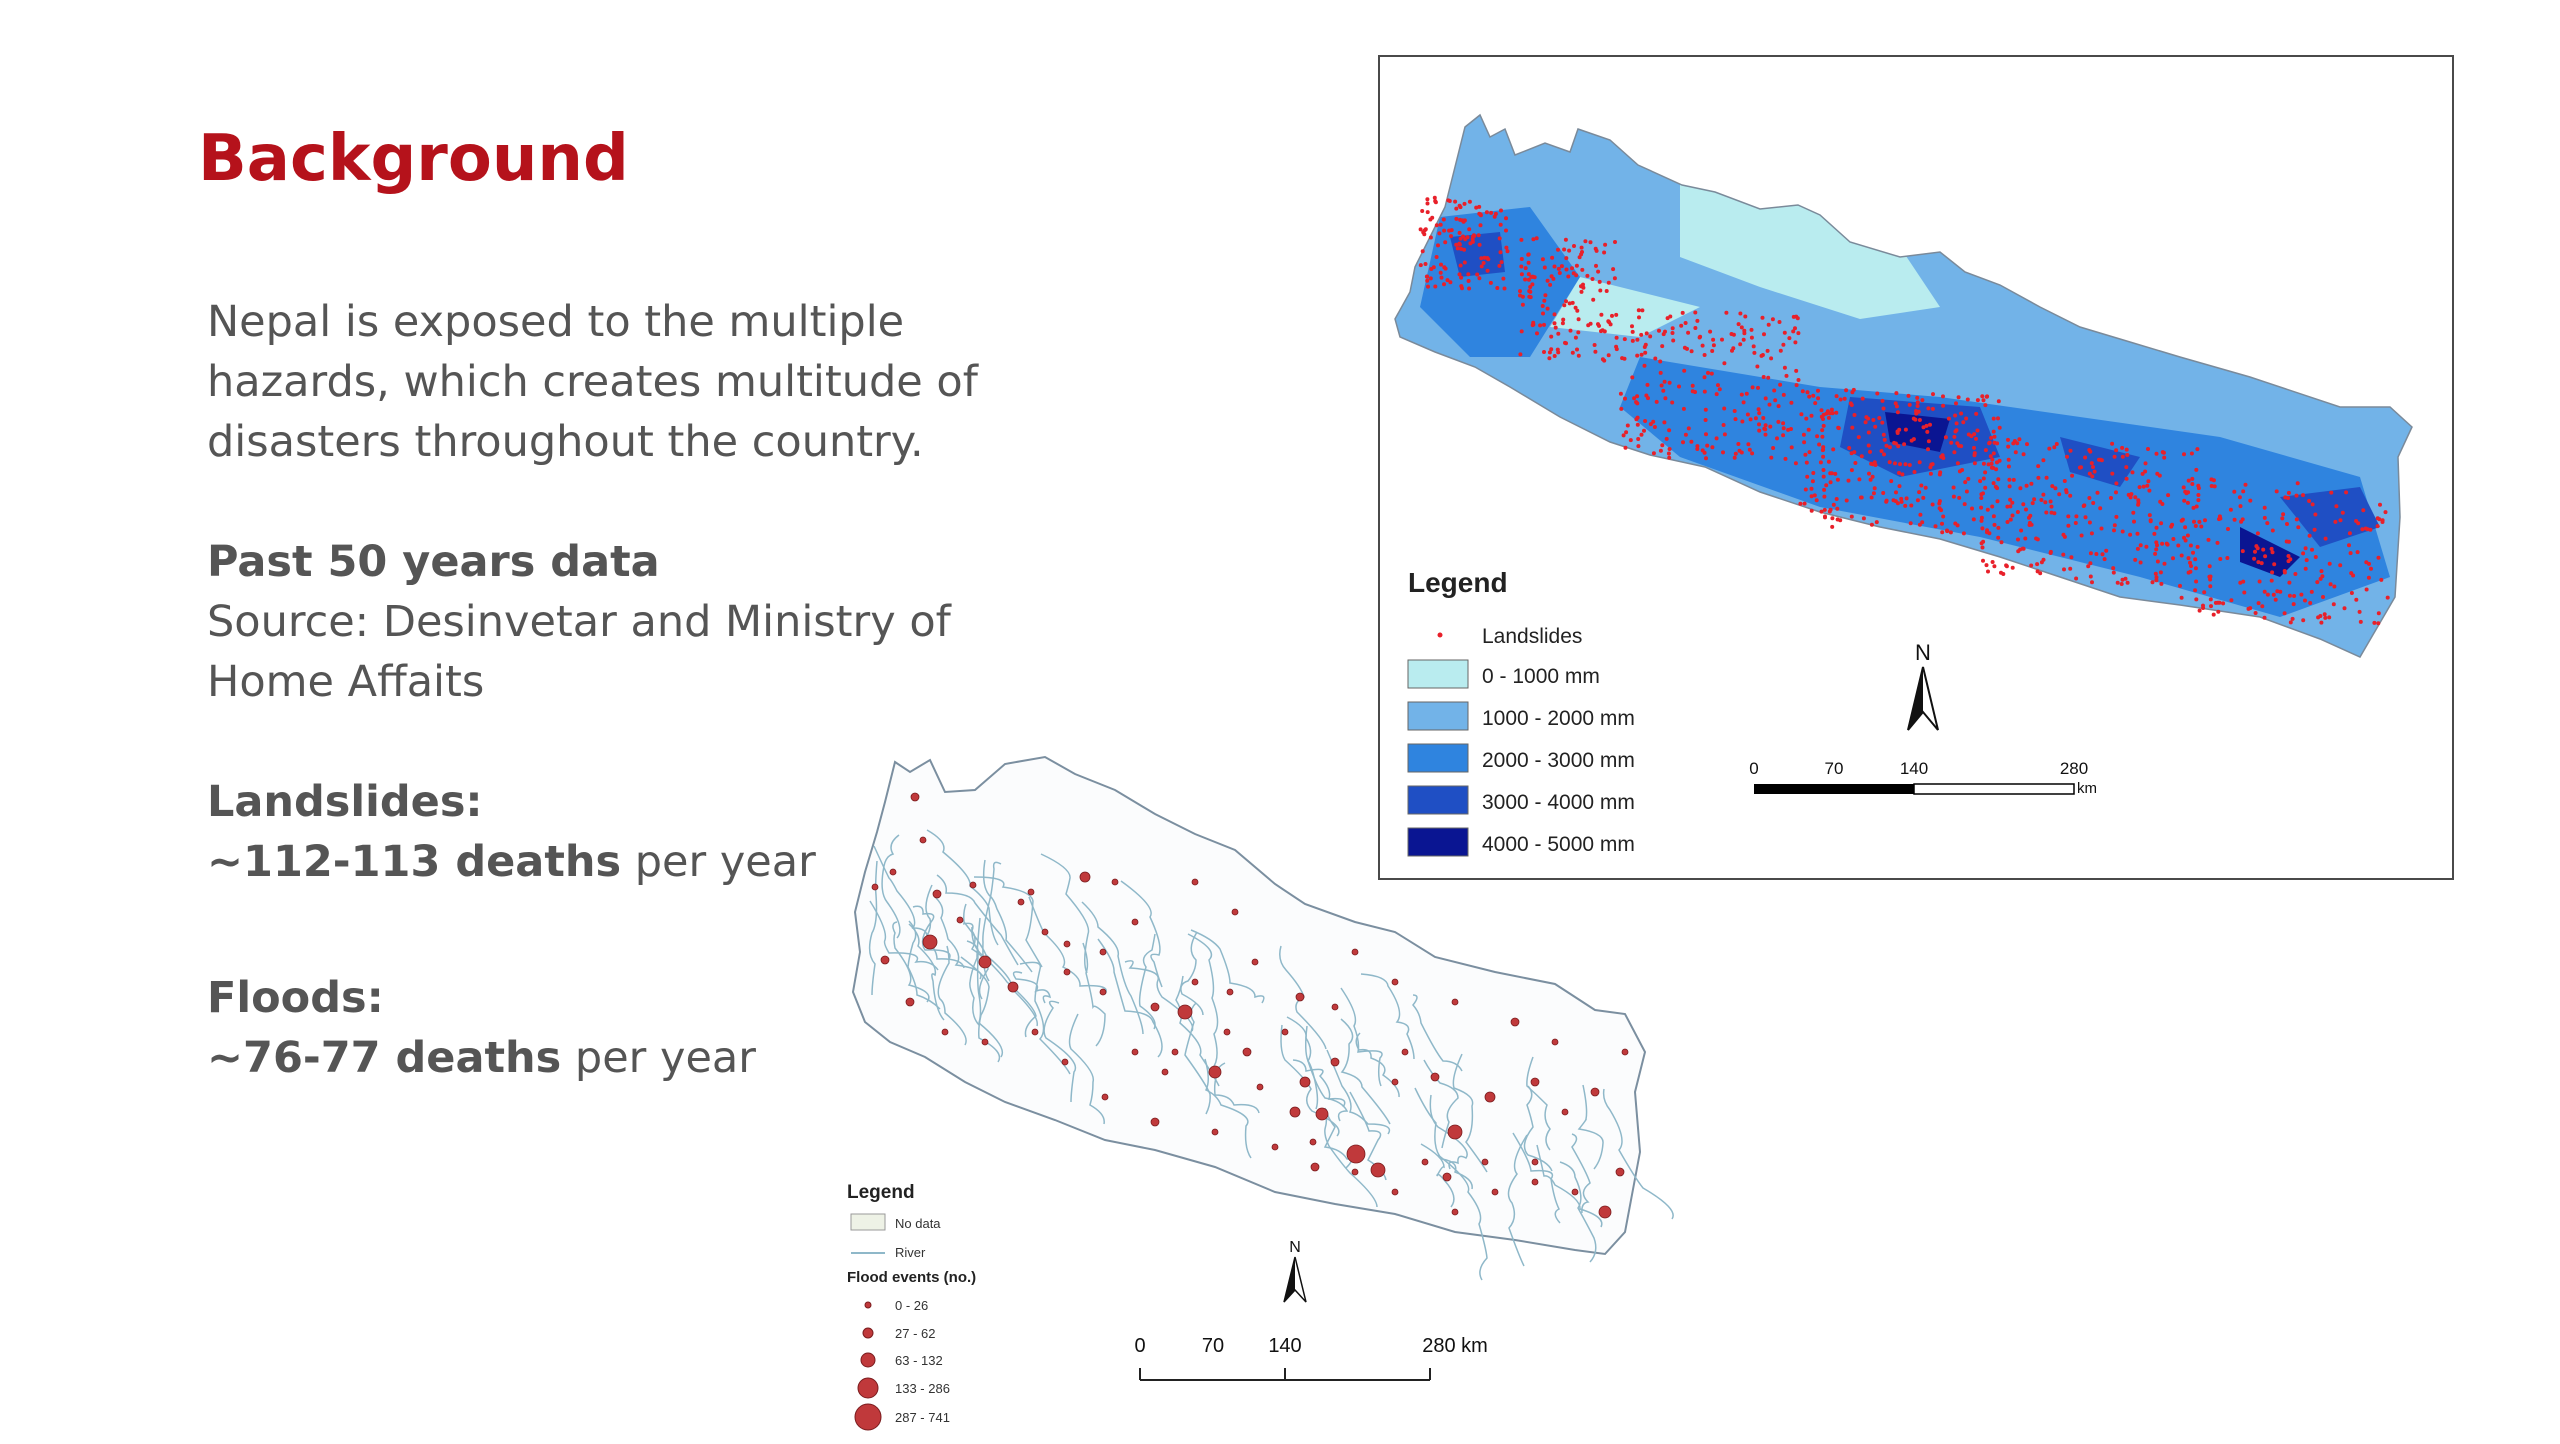 The image size is (2560, 1444). What do you see at coordinates (915, 1333) in the screenshot?
I see `flood-class-label-2: 27 - 62` at bounding box center [915, 1333].